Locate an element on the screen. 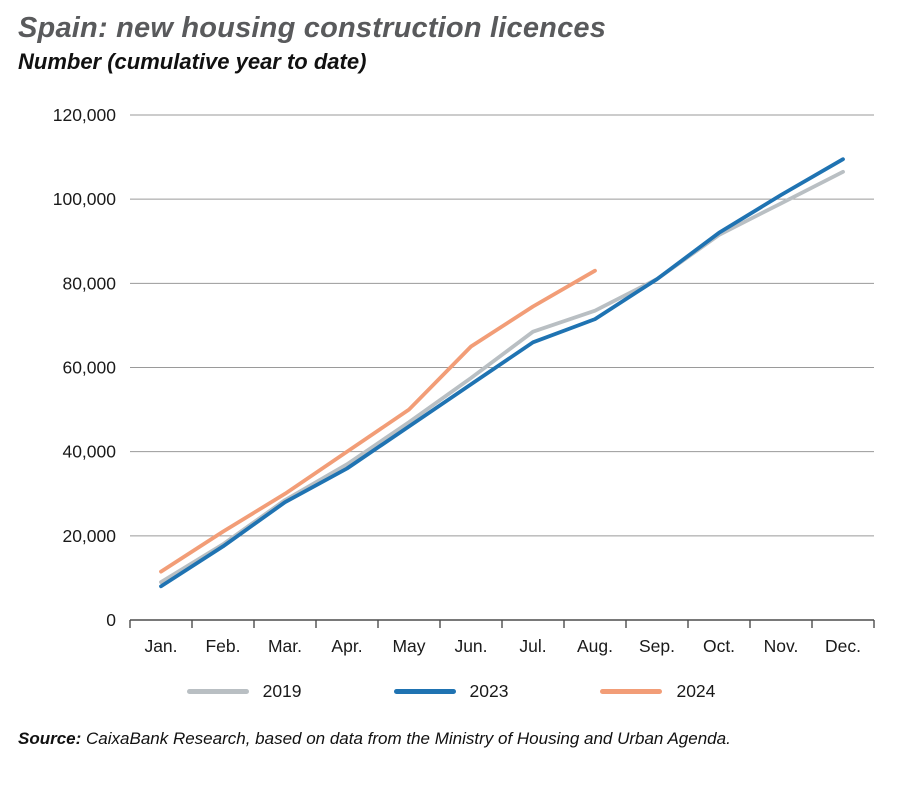 This screenshot has height=802, width=900. x-tick-label: Nov. is located at coordinates (781, 646).